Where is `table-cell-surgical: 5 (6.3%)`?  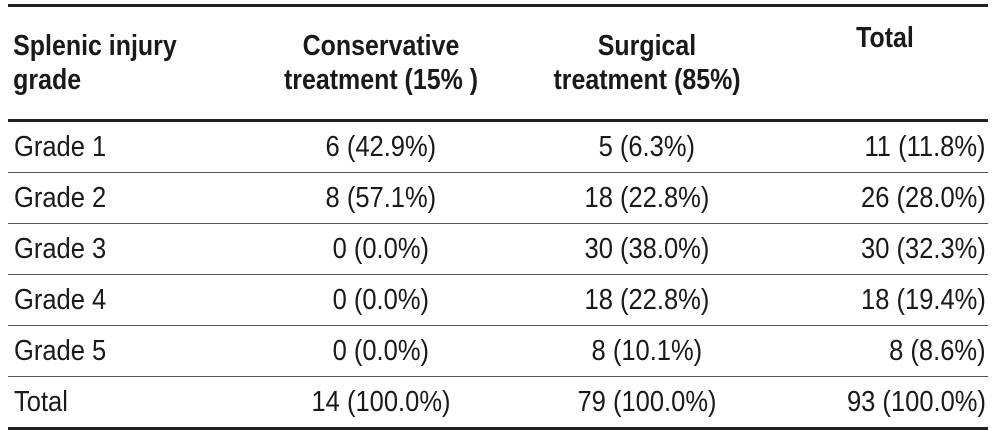
table-cell-surgical: 5 (6.3%) is located at coordinates (647, 146).